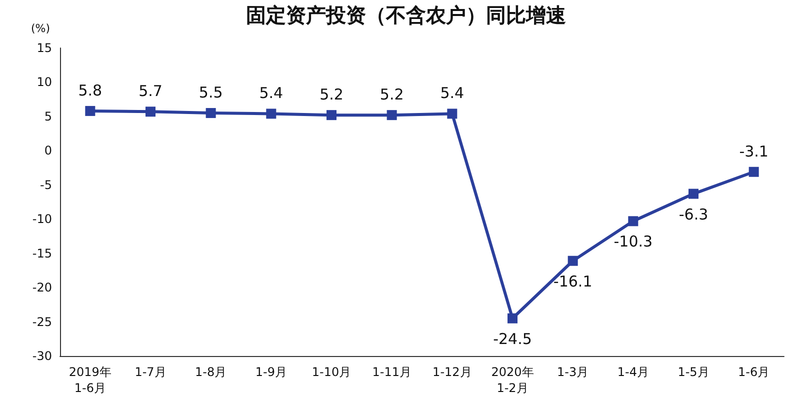 This screenshot has width=812, height=414. What do you see at coordinates (150, 372) in the screenshot?
I see `x-tick-label: 1-7月` at bounding box center [150, 372].